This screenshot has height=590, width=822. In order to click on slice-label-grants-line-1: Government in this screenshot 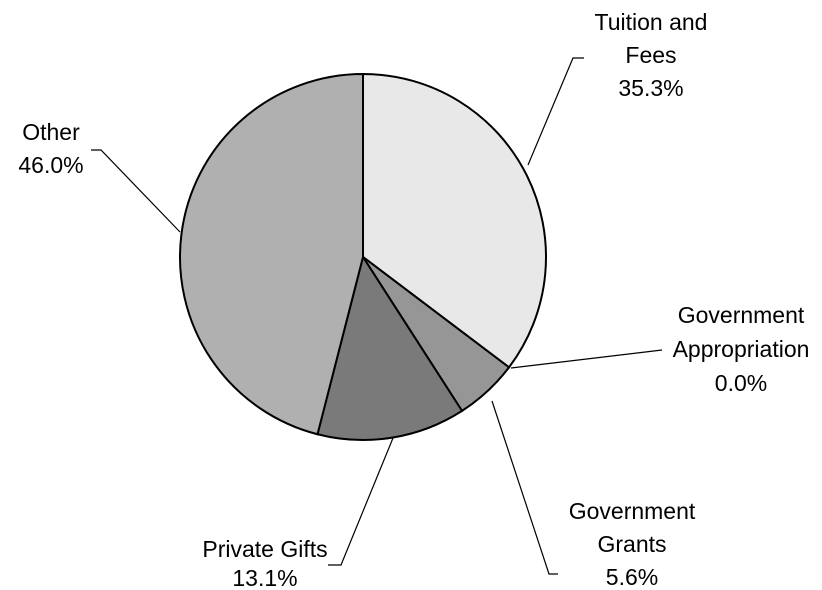, I will do `click(632, 511)`.